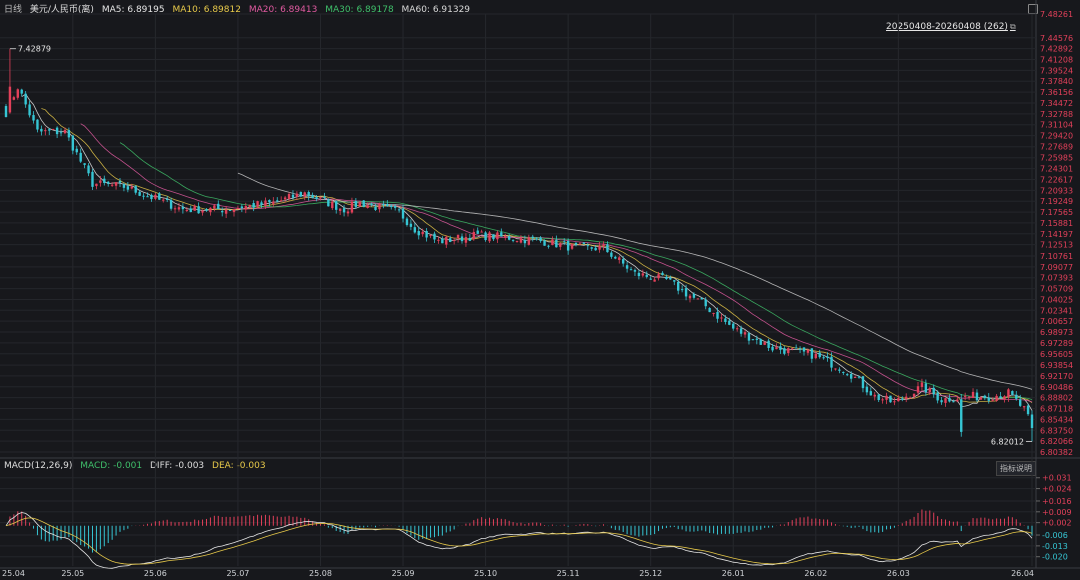 Image resolution: width=1080 pixels, height=580 pixels. What do you see at coordinates (72, 573) in the screenshot?
I see `x-tick-label: 25.05` at bounding box center [72, 573].